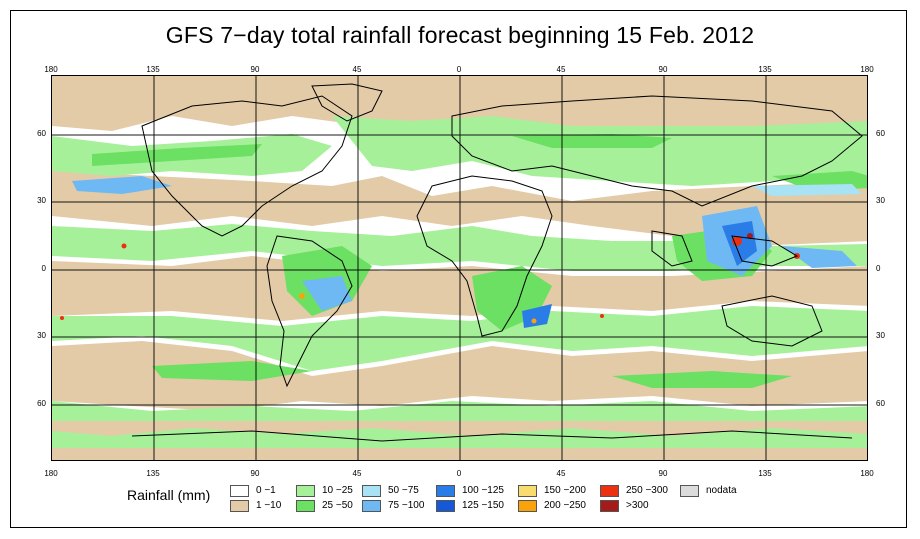 The image size is (920, 539). Describe the element at coordinates (483, 505) in the screenshot. I see `legend-label-7: 125 −150` at that location.